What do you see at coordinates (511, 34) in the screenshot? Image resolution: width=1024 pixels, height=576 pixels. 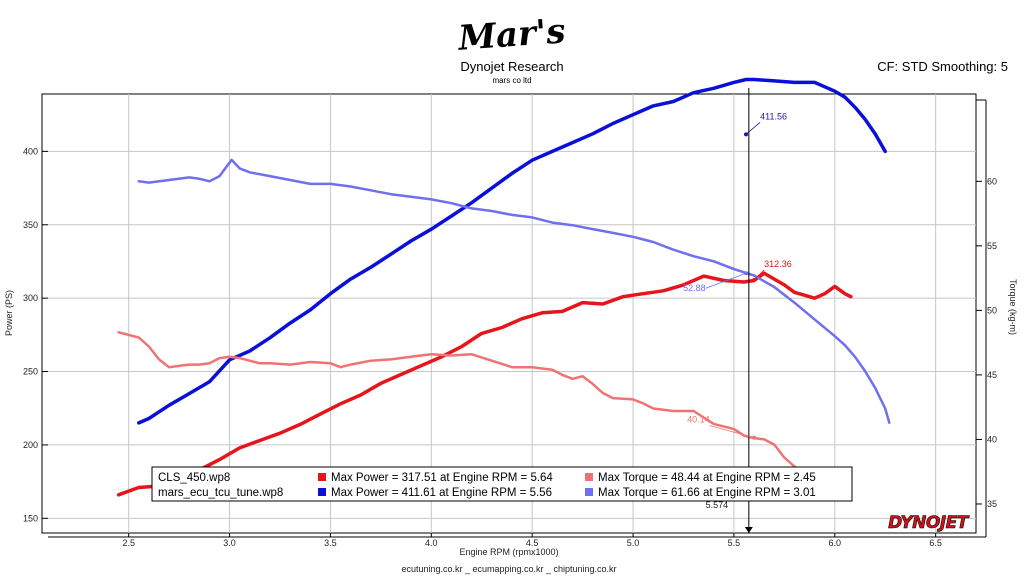 I see `logo: Mar's` at bounding box center [511, 34].